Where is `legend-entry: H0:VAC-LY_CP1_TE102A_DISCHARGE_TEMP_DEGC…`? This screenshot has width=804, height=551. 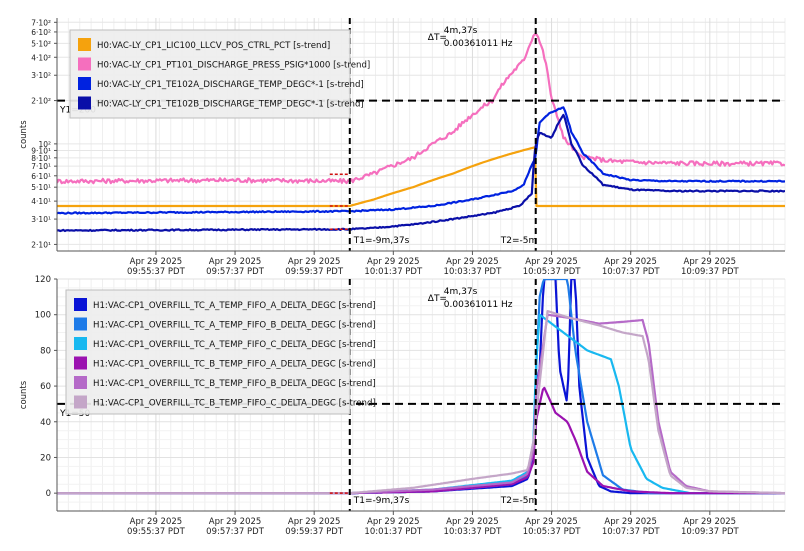 legend-entry: H0:VAC-LY_CP1_TE102A_DISCHARGE_TEMP_DEGC… is located at coordinates (230, 85).